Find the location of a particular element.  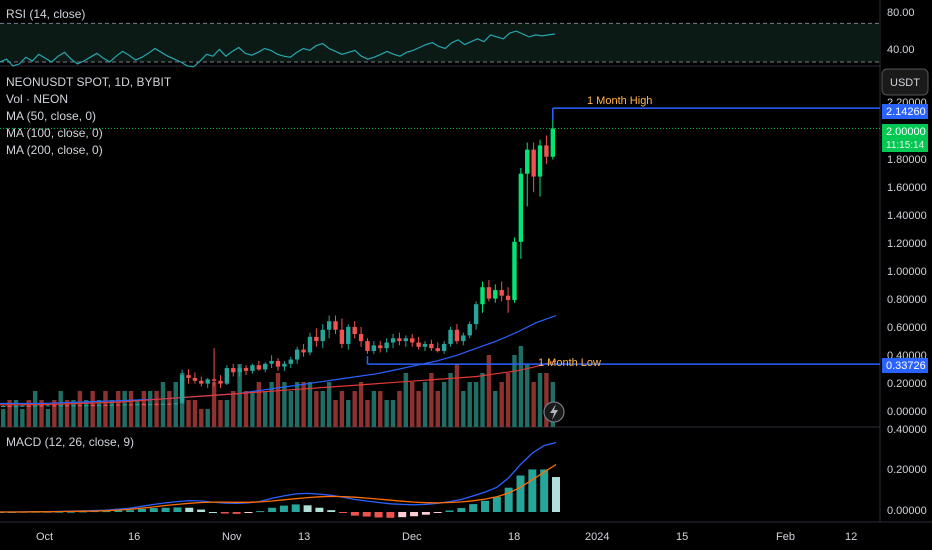

rsi-line is located at coordinates (278, 49).